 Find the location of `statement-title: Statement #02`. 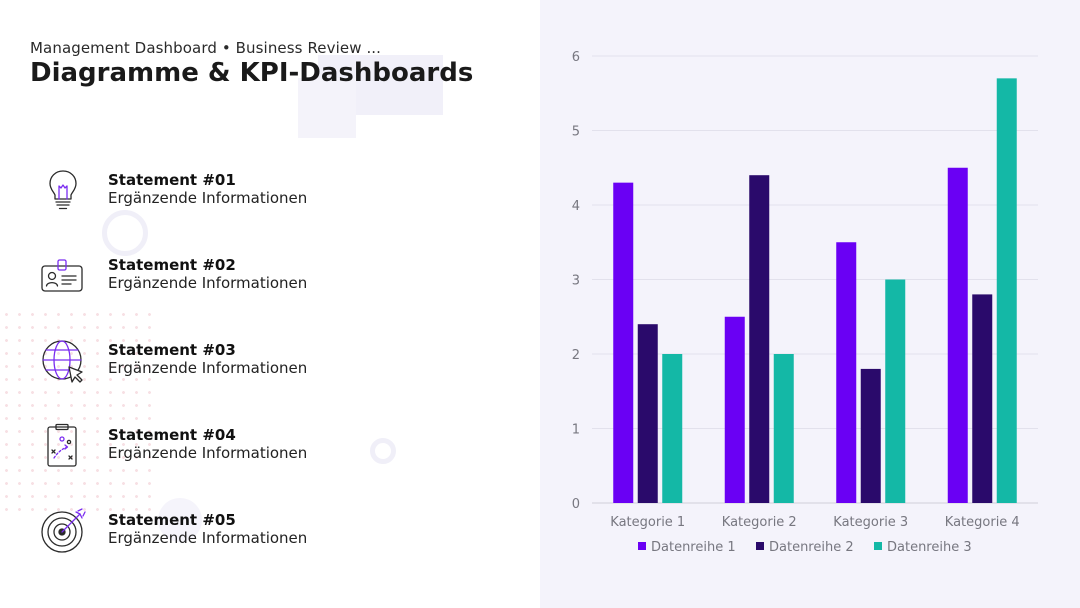

statement-title: Statement #02 is located at coordinates (172, 265).